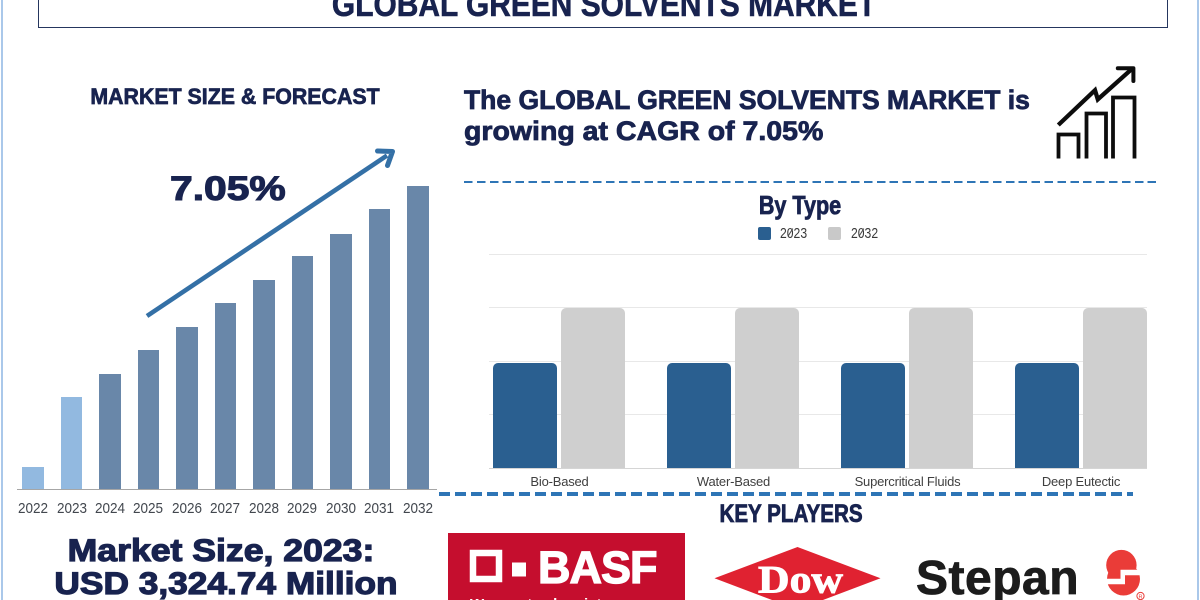 This screenshot has height=600, width=1200. What do you see at coordinates (597, 567) in the screenshot?
I see `svg-text: BASF` at bounding box center [597, 567].